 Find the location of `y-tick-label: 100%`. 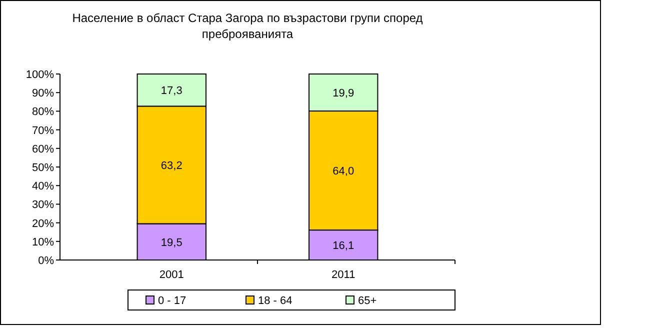

y-tick-label: 100% is located at coordinates (40, 75).